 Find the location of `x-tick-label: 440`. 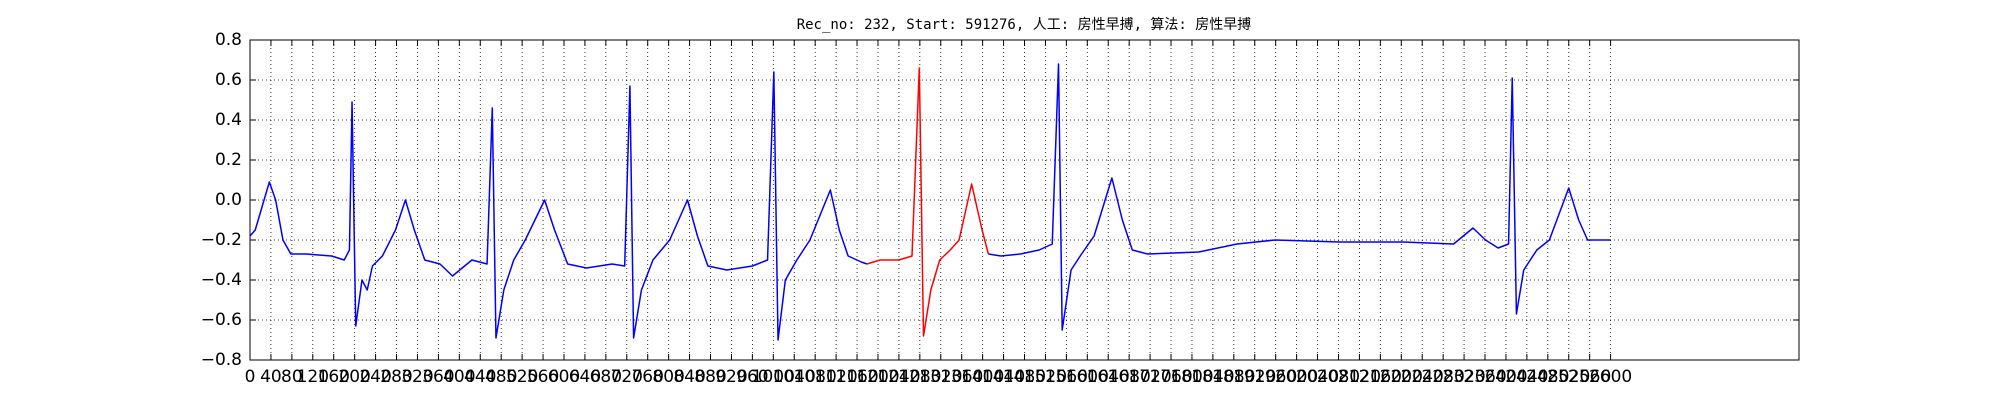

x-tick-label: 440 is located at coordinates (480, 377).